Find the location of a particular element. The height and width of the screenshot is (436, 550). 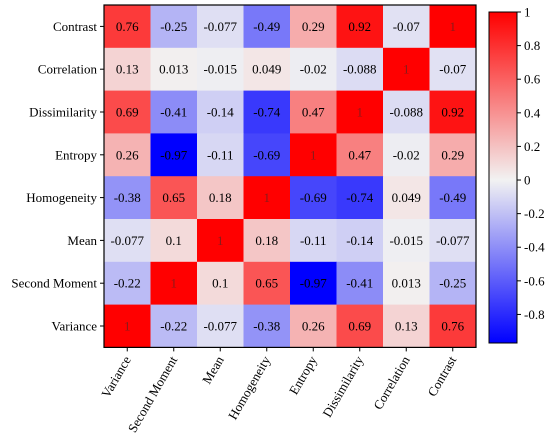

heatmap-cell-entropy-entropy is located at coordinates (313, 155).